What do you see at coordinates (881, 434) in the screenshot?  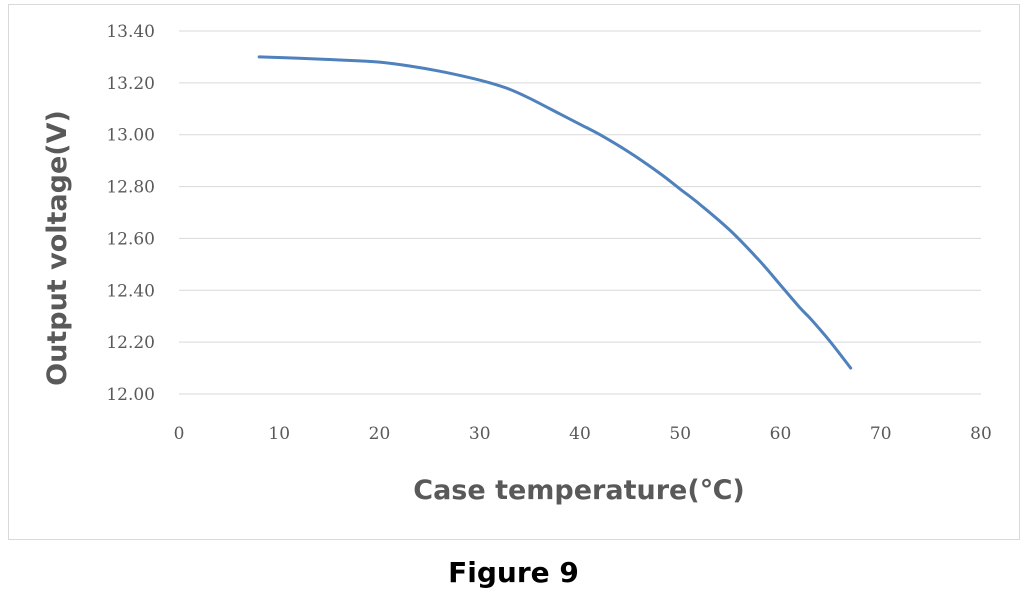 I see `x-tick-label: 70` at bounding box center [881, 434].